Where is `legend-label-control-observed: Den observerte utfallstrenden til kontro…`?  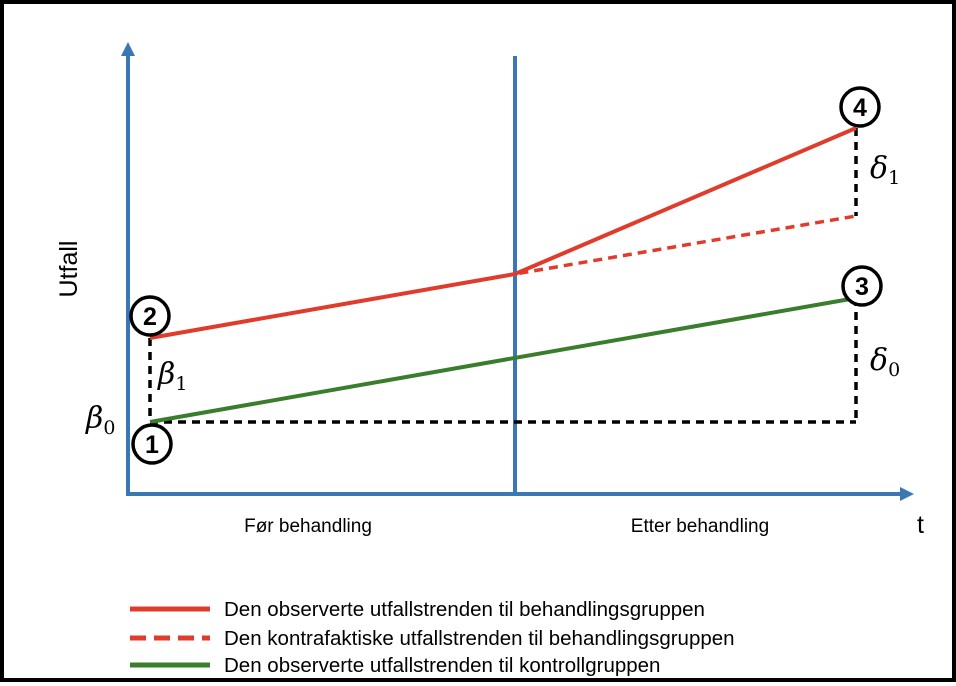 legend-label-control-observed: Den observerte utfallstrenden til kontro… is located at coordinates (442, 665).